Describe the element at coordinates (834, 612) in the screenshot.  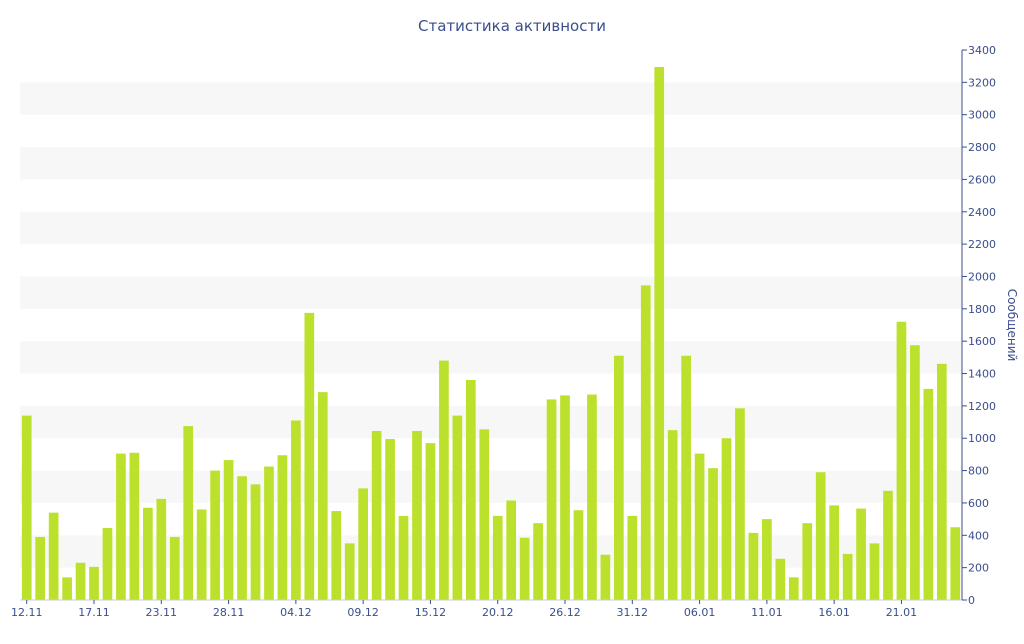
I see `x-tick-label: 16.01` at that location.